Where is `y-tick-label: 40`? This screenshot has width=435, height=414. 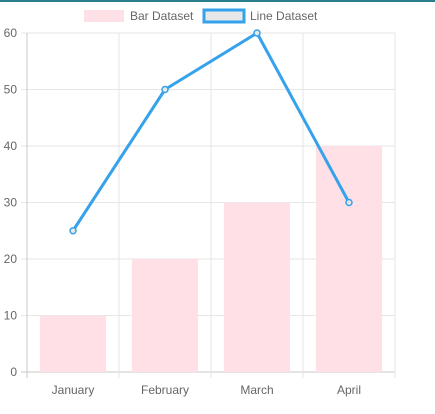 y-tick-label: 40 is located at coordinates (11, 146).